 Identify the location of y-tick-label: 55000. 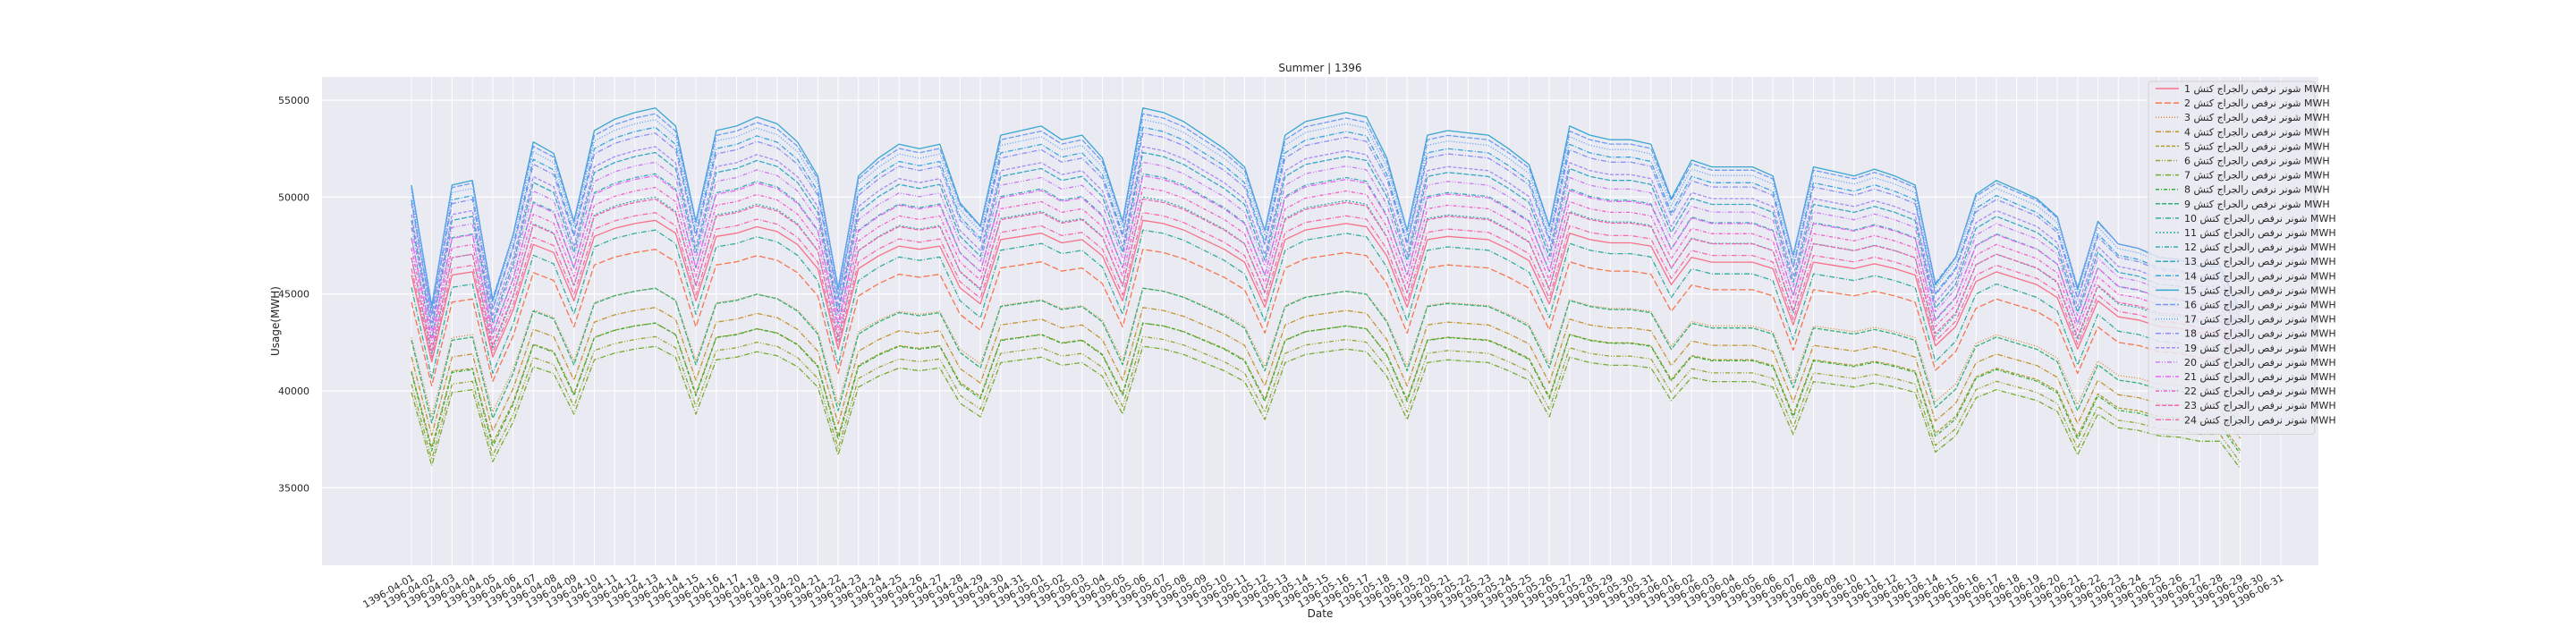
(293, 100).